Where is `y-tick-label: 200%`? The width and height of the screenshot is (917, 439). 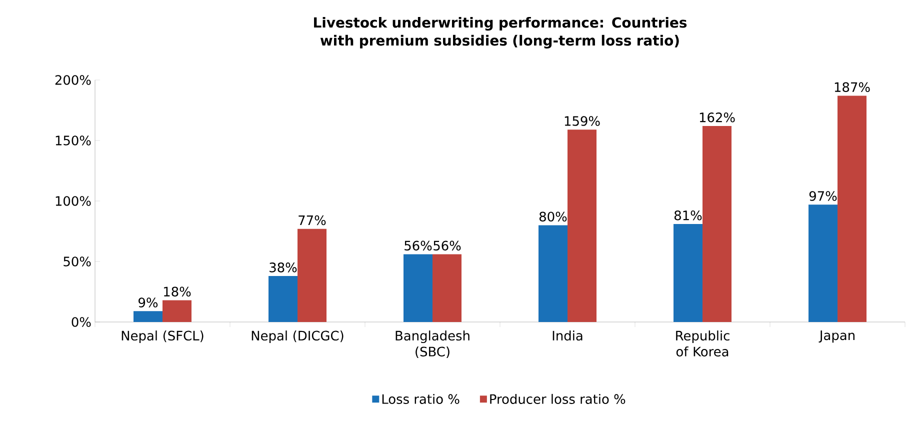 y-tick-label: 200% is located at coordinates (73, 80).